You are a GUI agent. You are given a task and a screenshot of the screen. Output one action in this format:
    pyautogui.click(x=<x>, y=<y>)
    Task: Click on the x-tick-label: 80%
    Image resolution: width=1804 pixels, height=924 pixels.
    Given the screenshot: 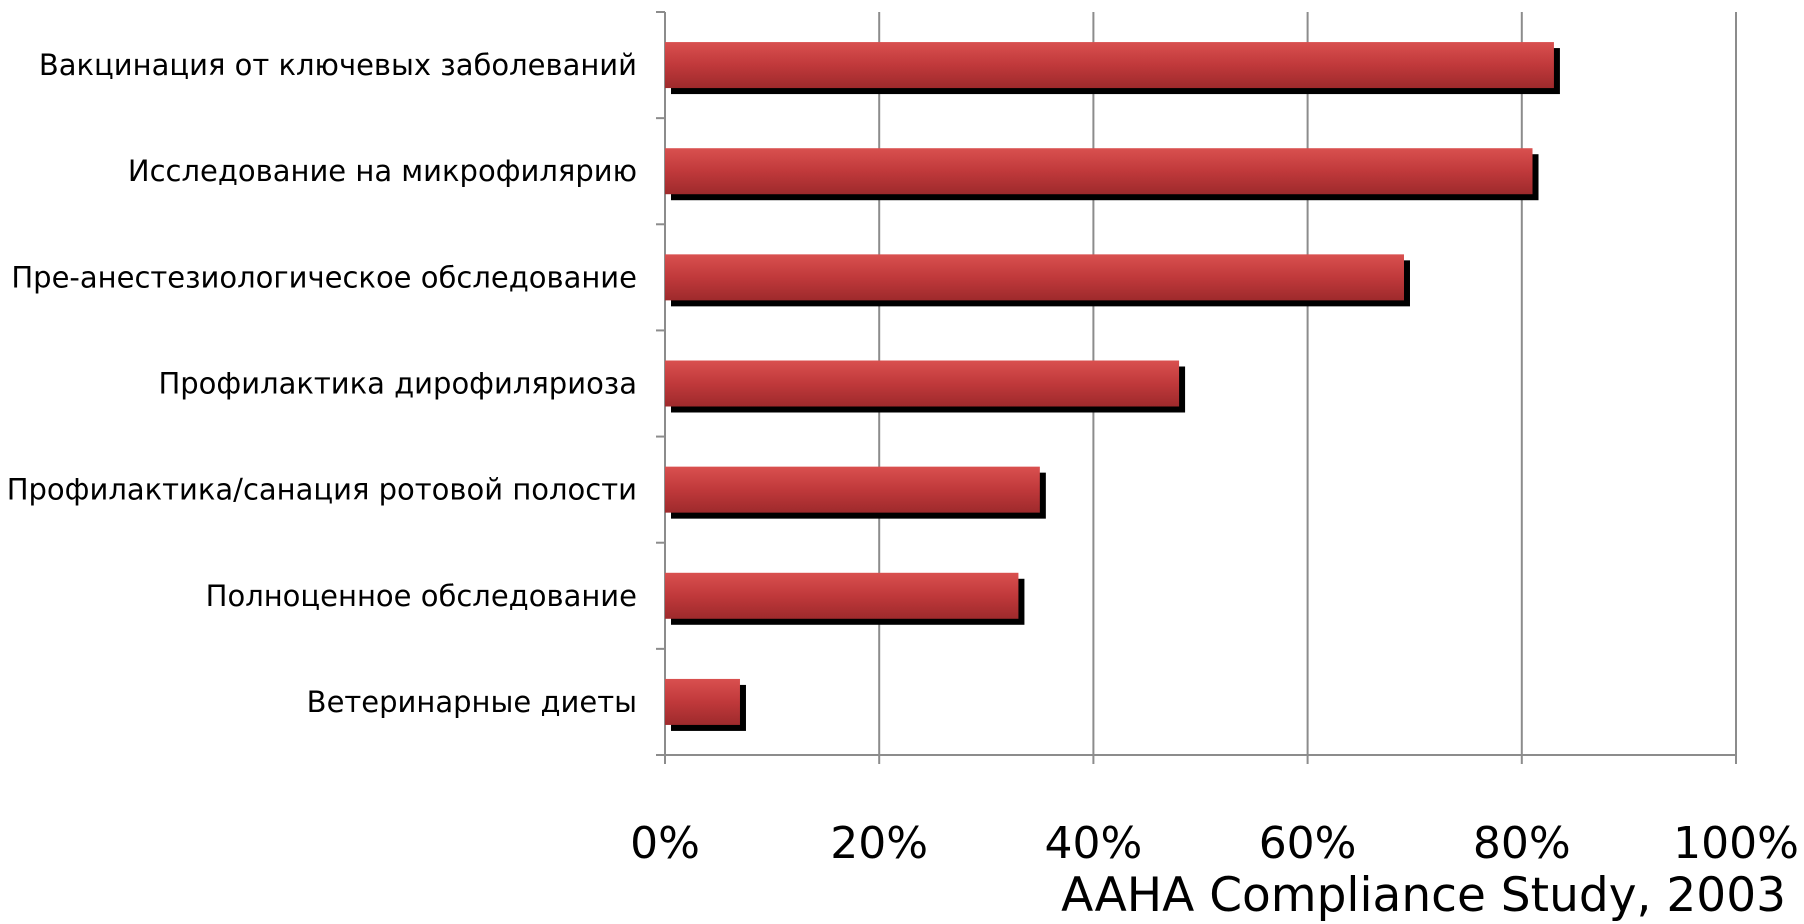 What is the action you would take?
    pyautogui.click(x=1522, y=843)
    